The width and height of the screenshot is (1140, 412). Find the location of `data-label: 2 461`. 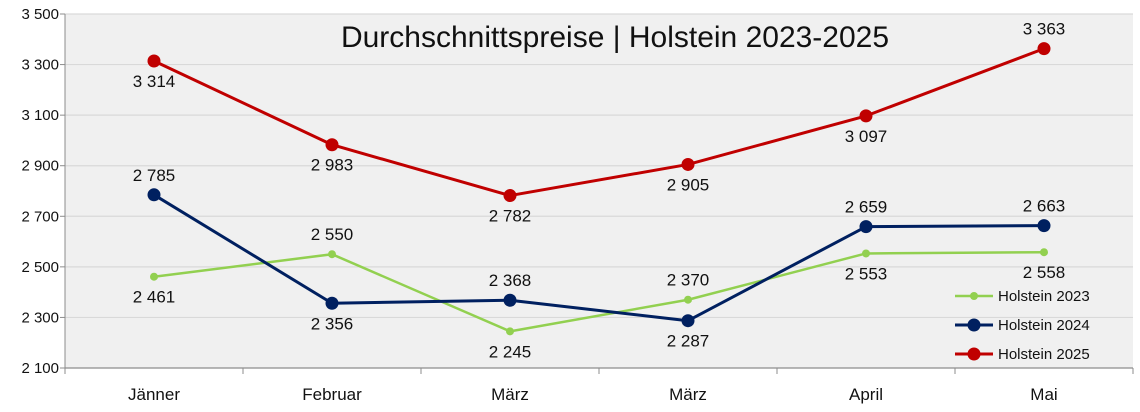

data-label: 2 461 is located at coordinates (154, 297).